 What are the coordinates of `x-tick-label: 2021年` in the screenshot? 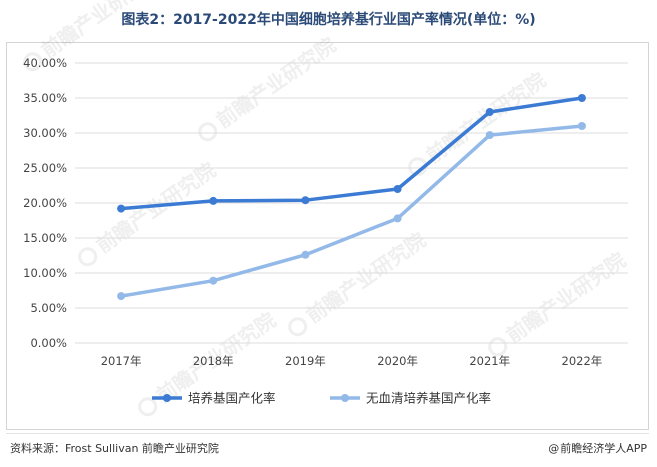 It's located at (489, 361).